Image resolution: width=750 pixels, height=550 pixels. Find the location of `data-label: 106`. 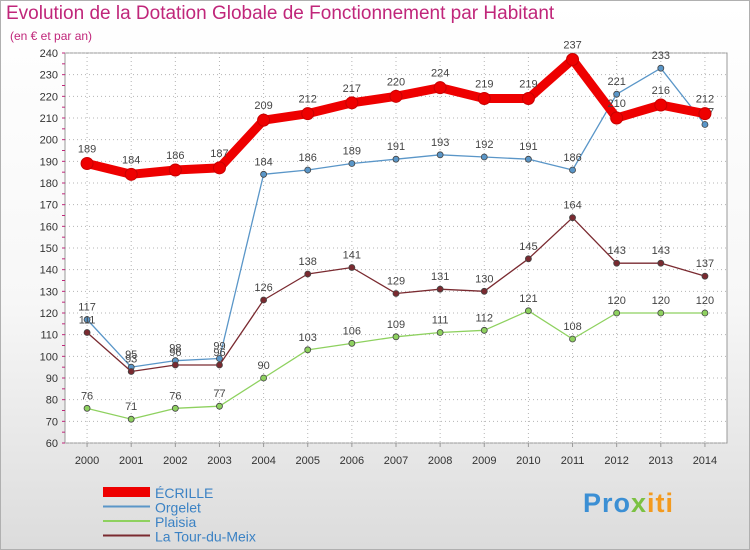

data-label: 106 is located at coordinates (352, 331).